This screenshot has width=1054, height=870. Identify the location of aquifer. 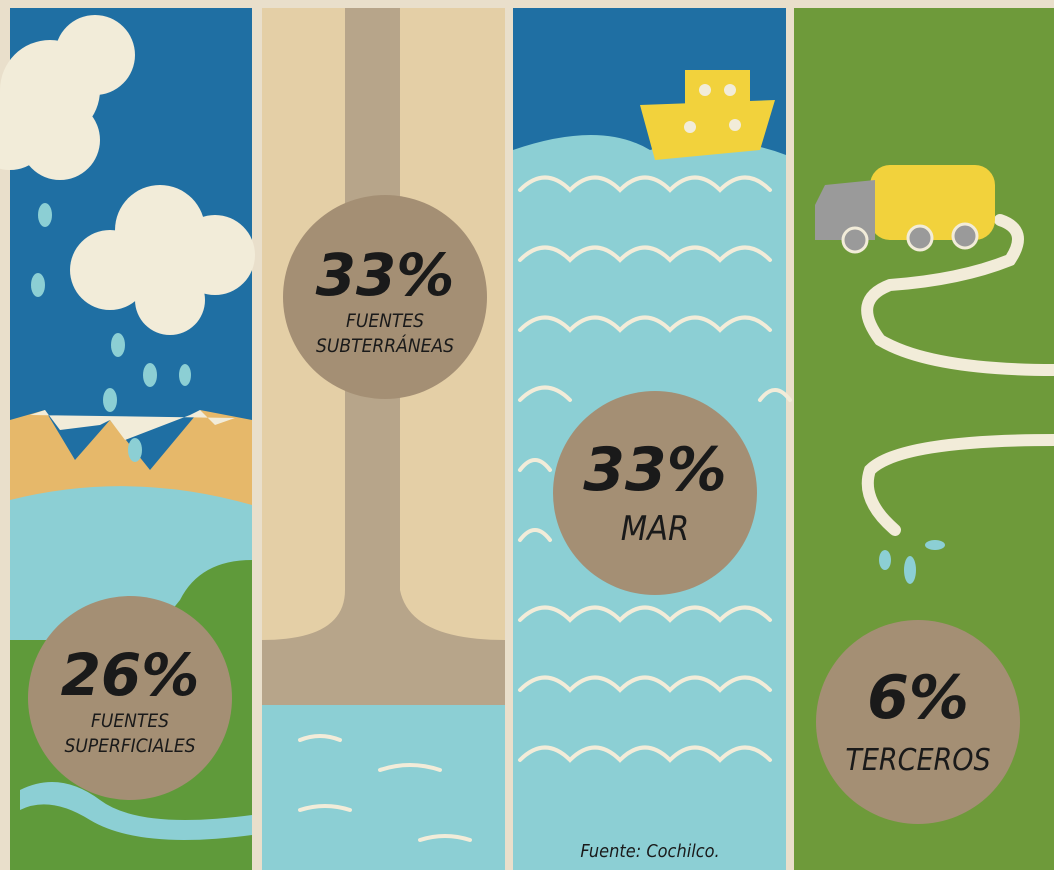
(383, 787).